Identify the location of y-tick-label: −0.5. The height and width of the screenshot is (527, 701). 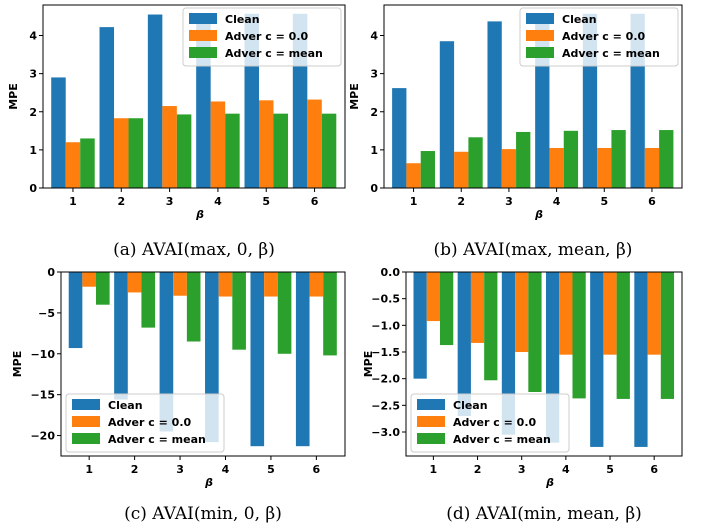
(385, 299).